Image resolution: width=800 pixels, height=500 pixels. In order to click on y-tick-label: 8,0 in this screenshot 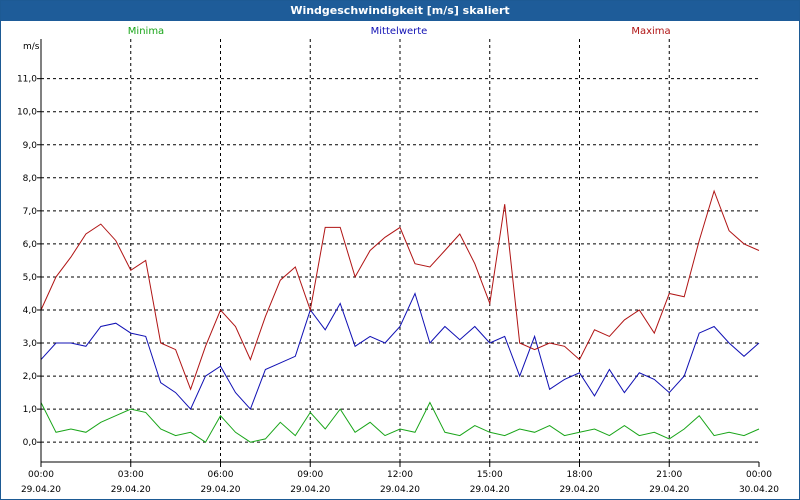, I will do `click(30, 179)`.